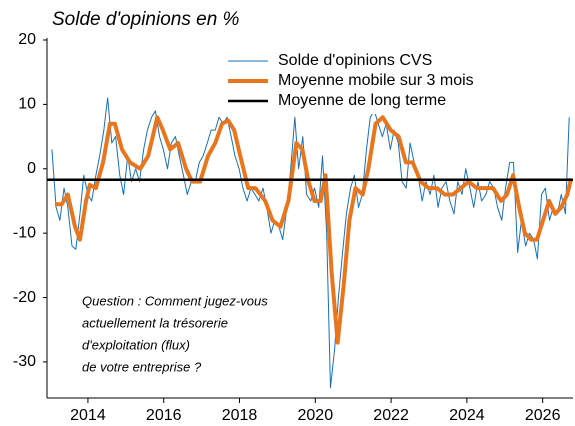  Describe the element at coordinates (136, 344) in the screenshot. I see `annotation: d'exploitation (flux)` at that location.